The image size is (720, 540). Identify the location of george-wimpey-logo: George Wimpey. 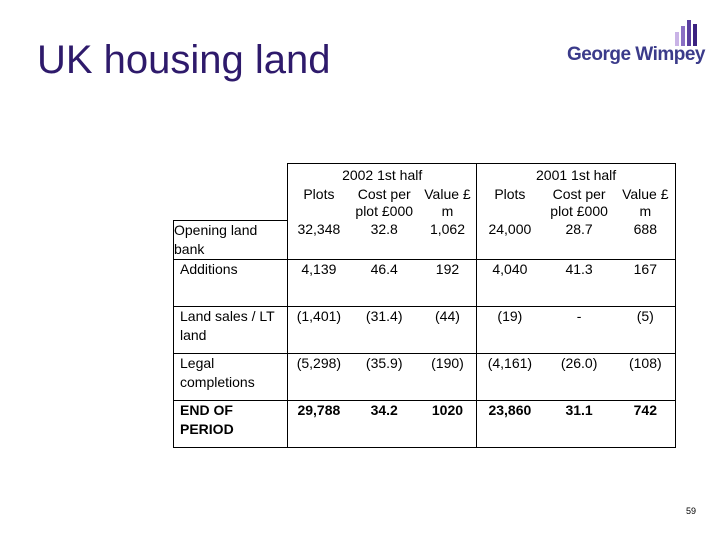
(636, 45).